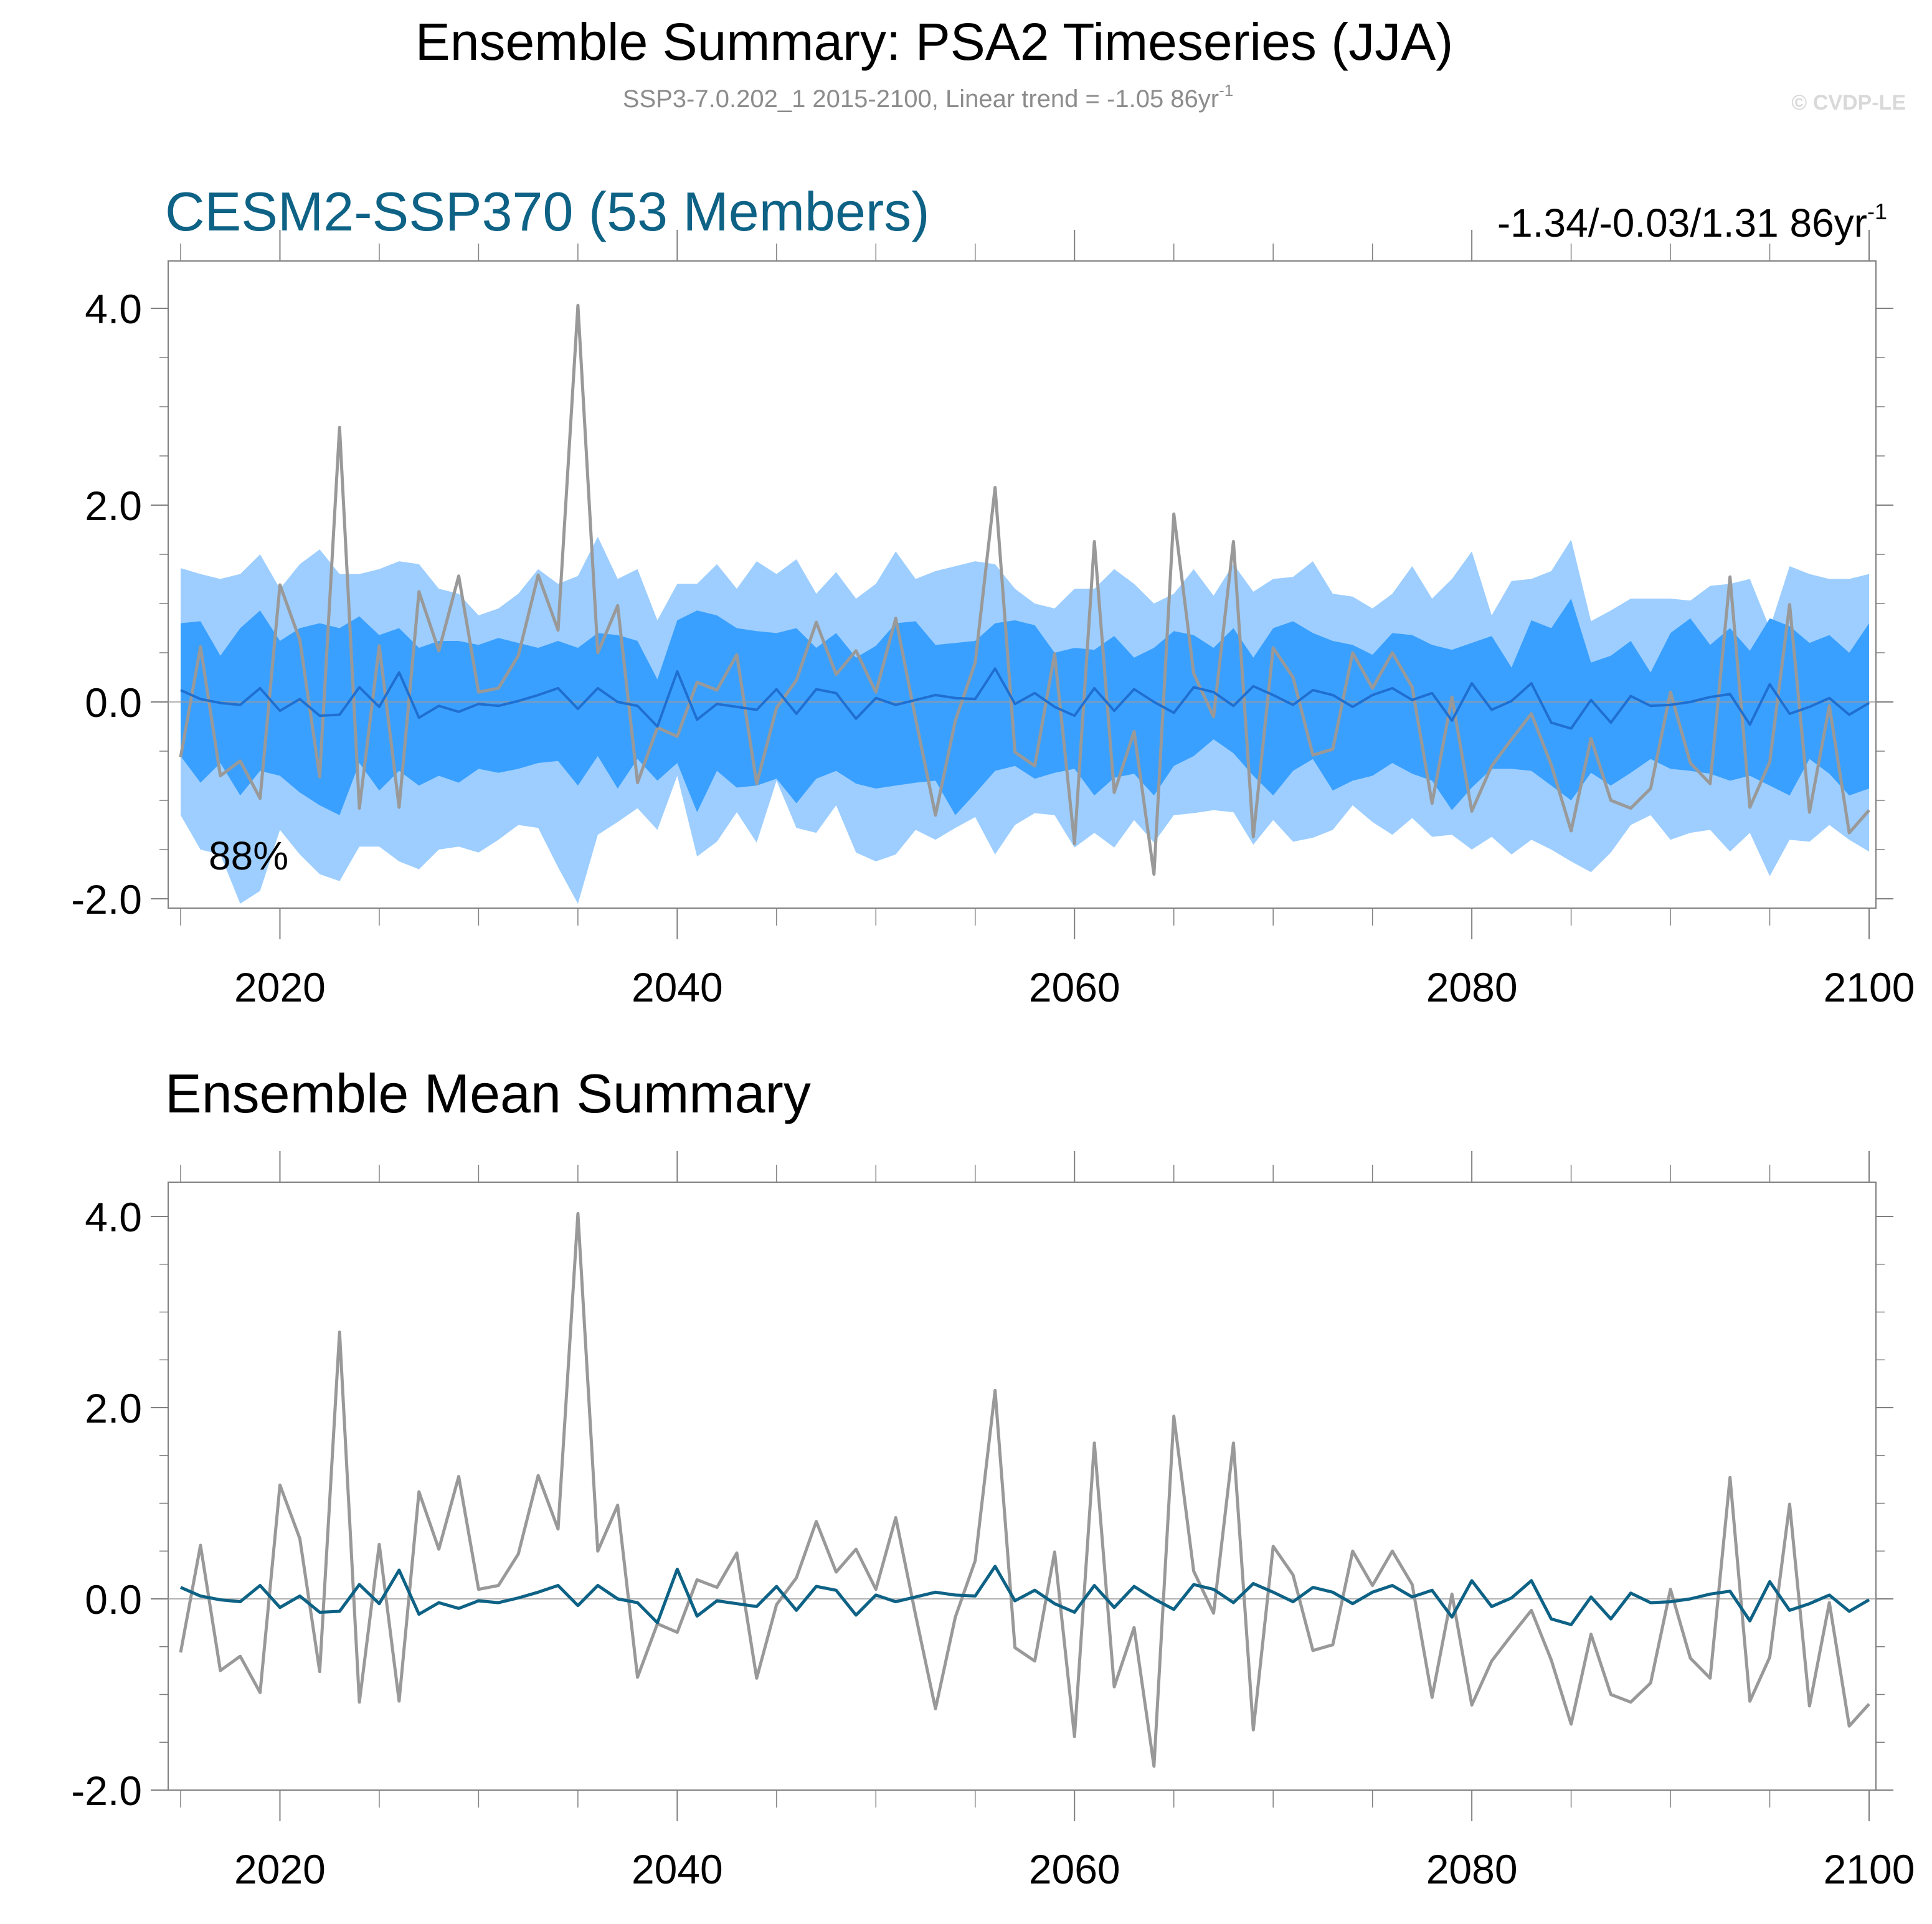 The width and height of the screenshot is (1932, 1924). Describe the element at coordinates (106, 899) in the screenshot. I see `top-ytick-label: -2.0` at that location.